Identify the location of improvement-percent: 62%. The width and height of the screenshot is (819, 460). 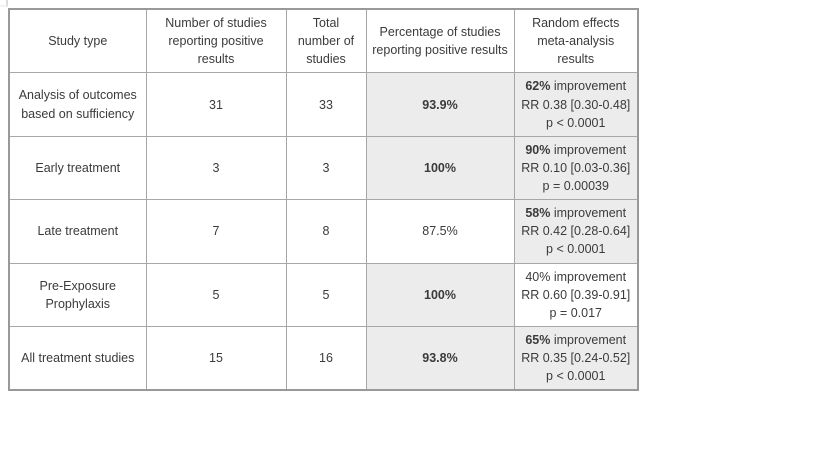
(538, 86).